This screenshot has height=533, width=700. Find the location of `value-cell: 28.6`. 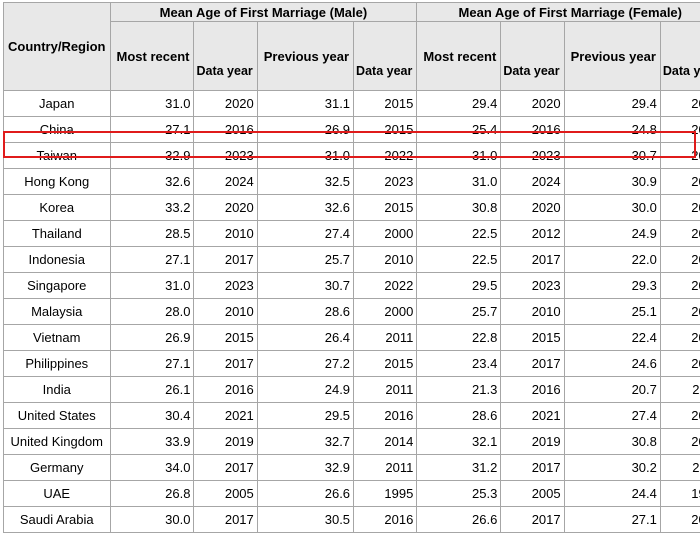

value-cell: 28.6 is located at coordinates (305, 312).